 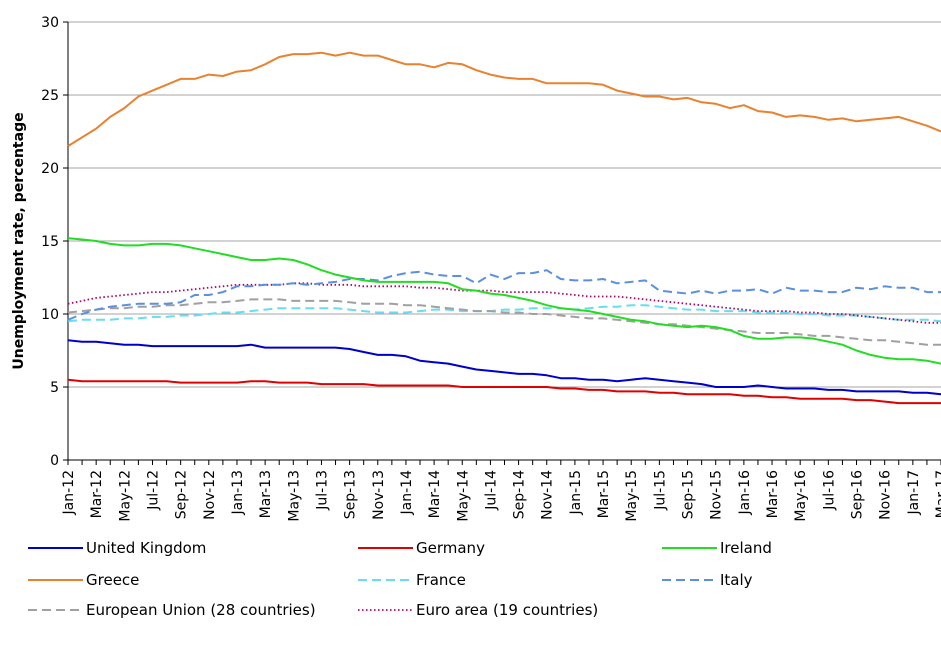 What do you see at coordinates (50, 23) in the screenshot?
I see `y-tick-label: 30` at bounding box center [50, 23].